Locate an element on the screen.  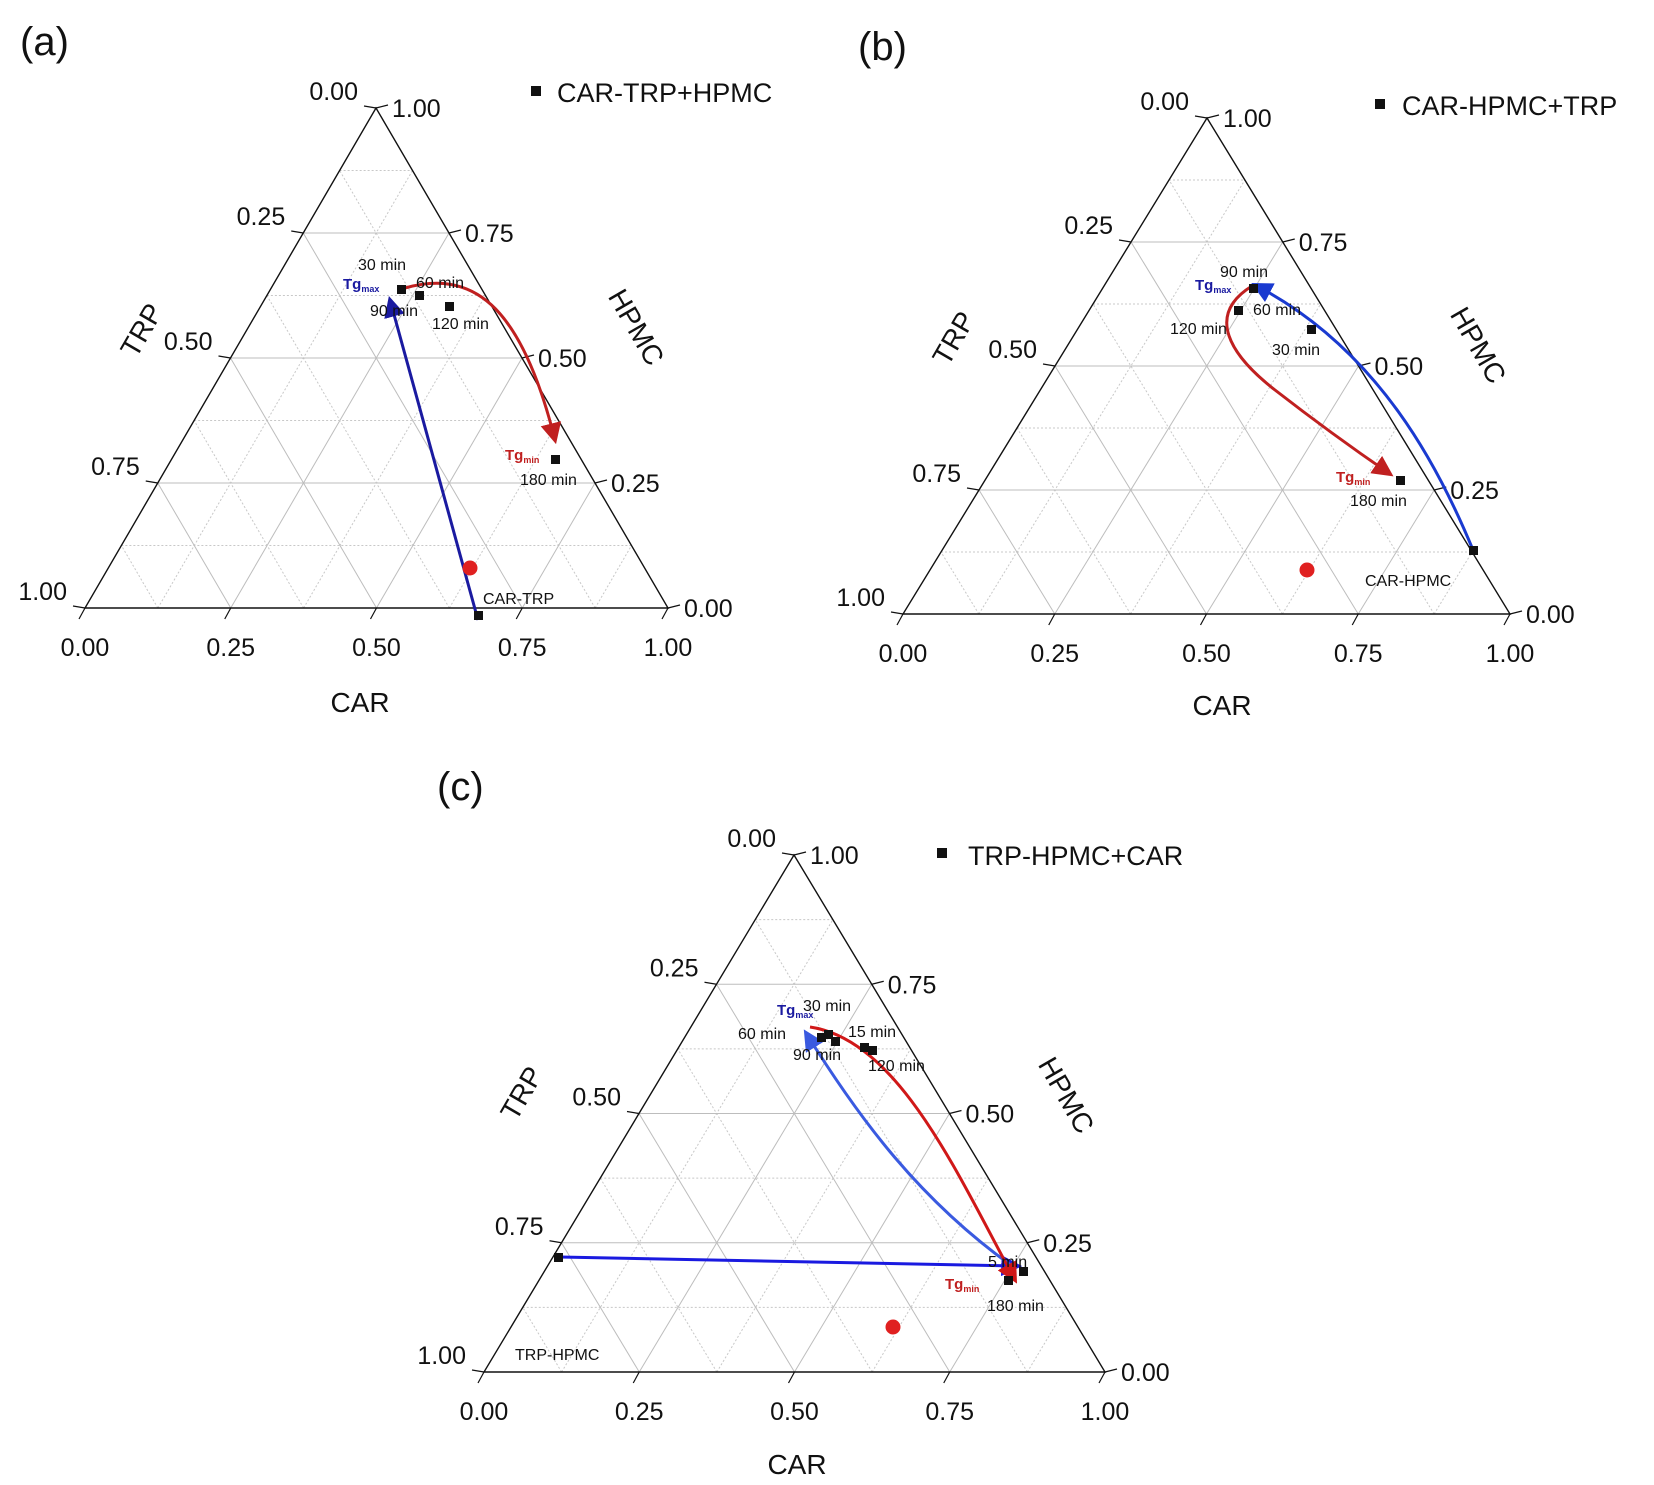
tick-label-trp: 0.75 is located at coordinates (936, 474).